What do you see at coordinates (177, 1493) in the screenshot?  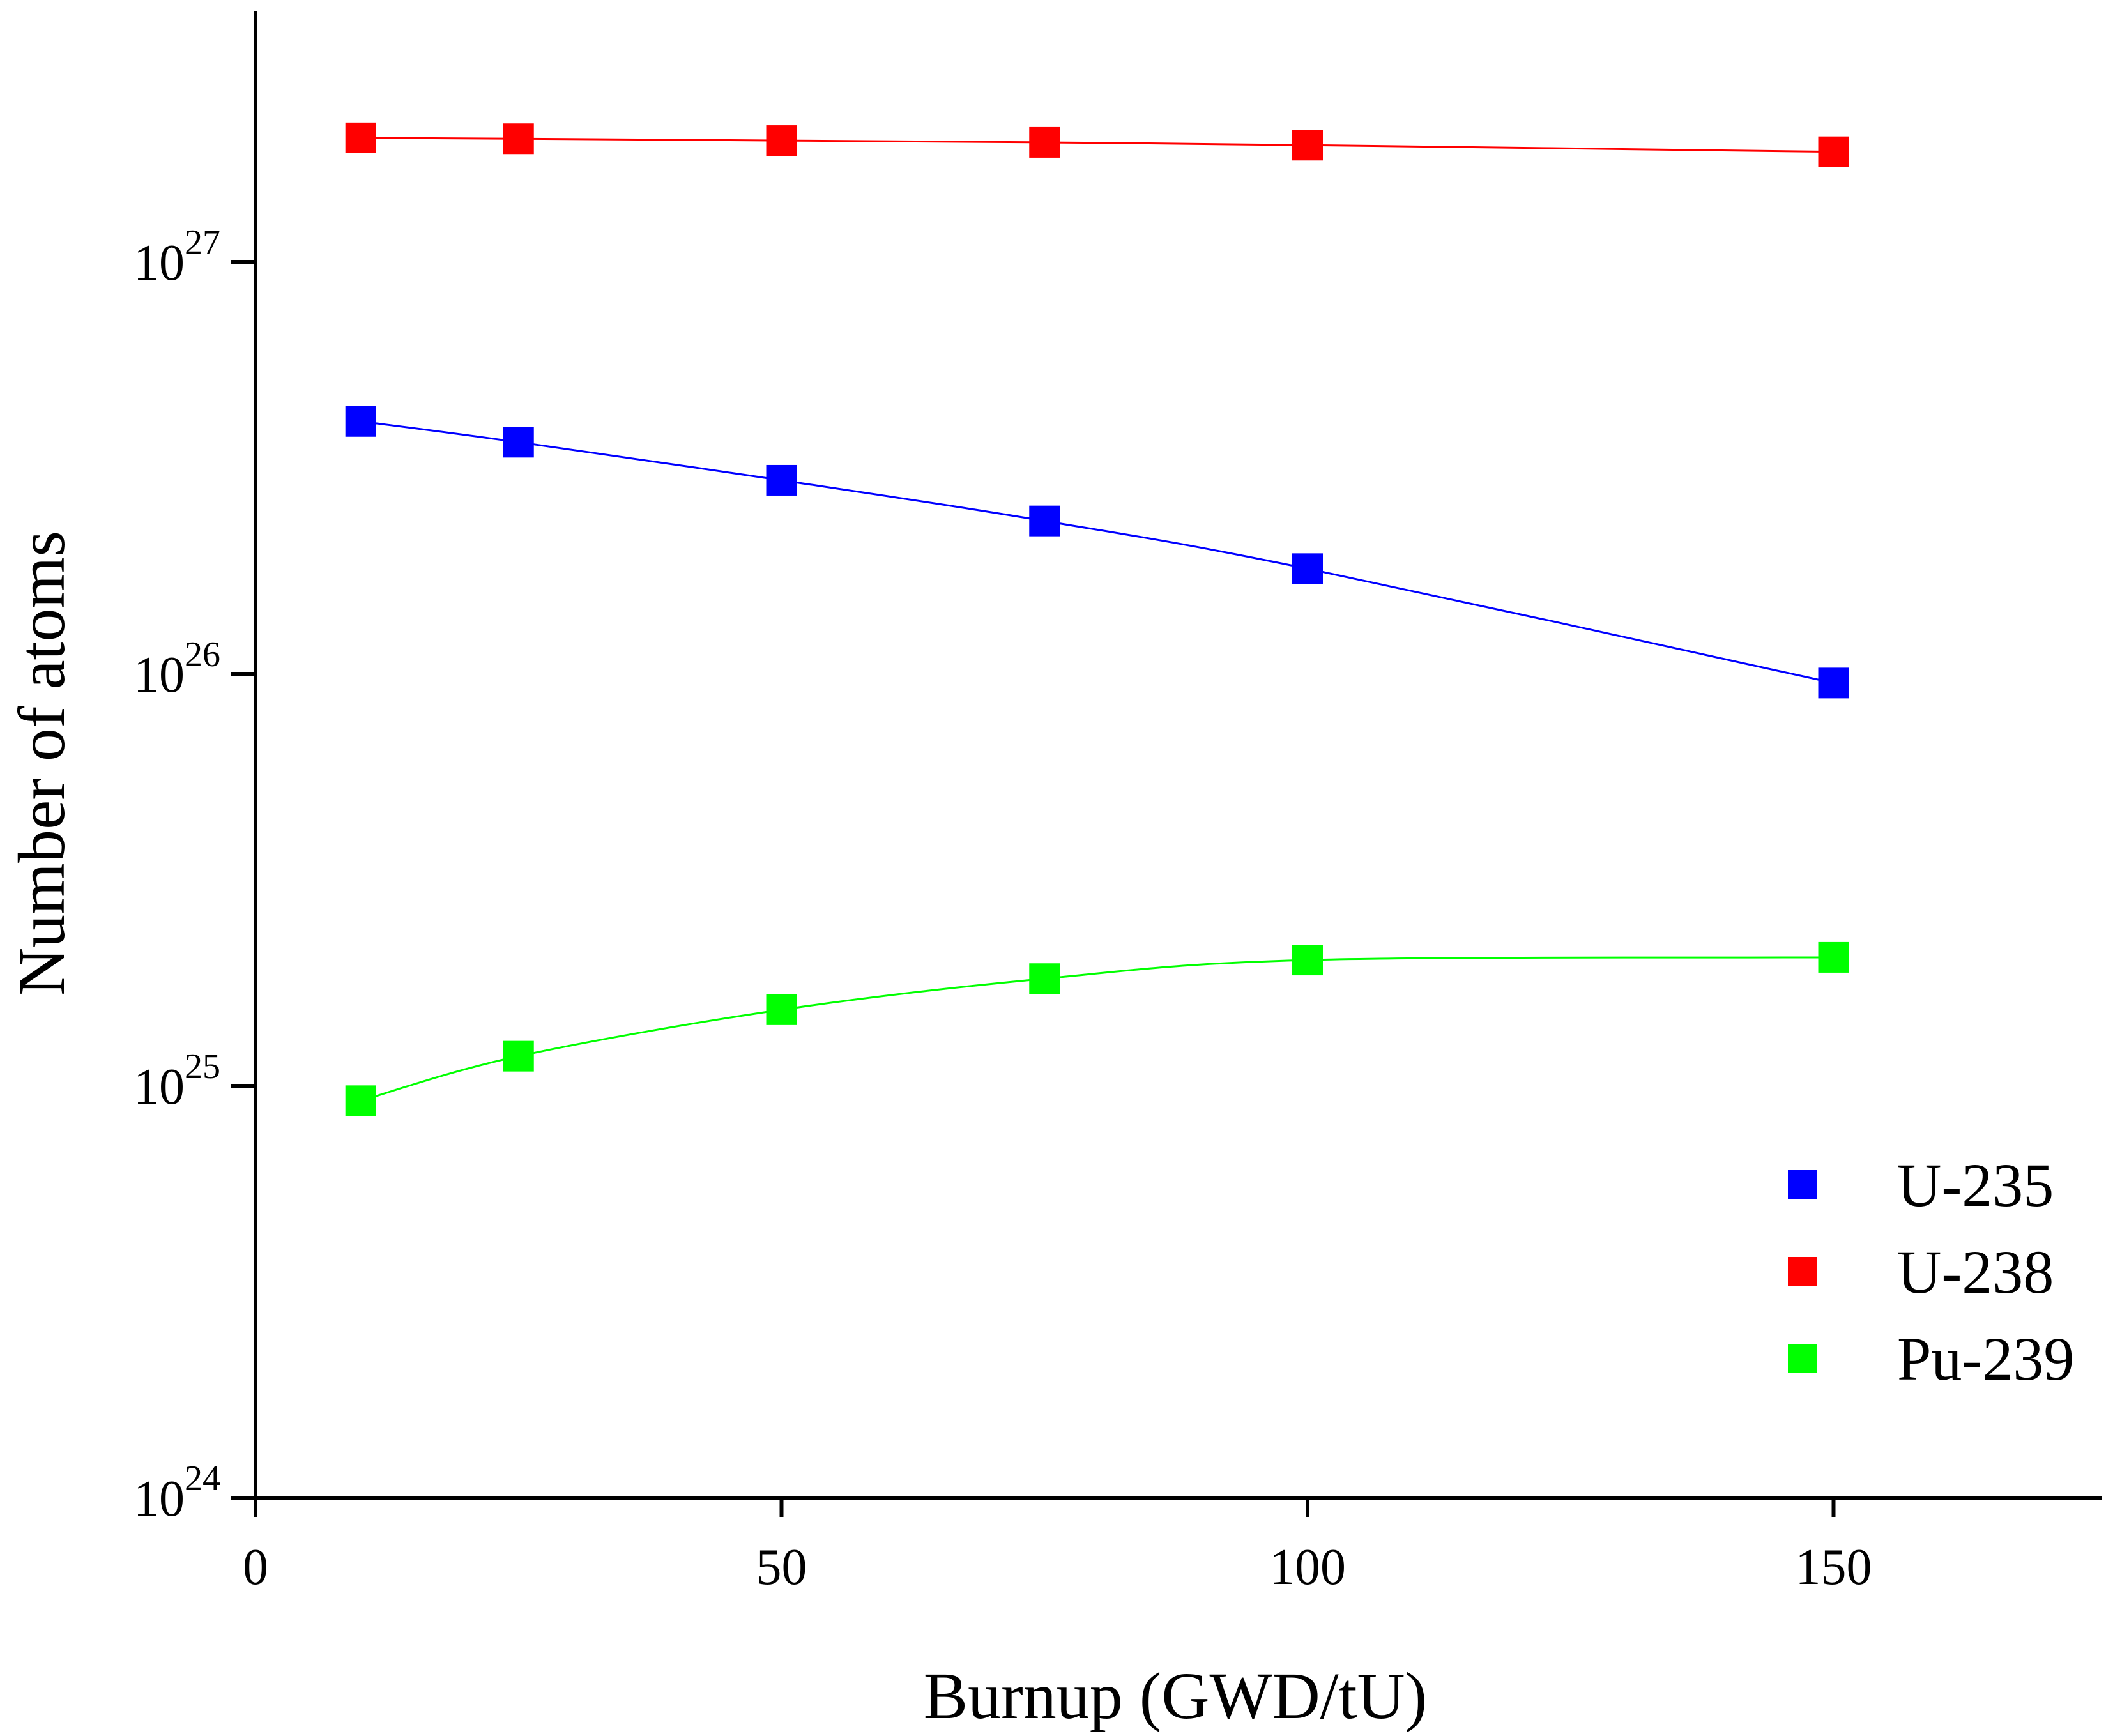 I see `y-tick-label: 1024` at bounding box center [177, 1493].